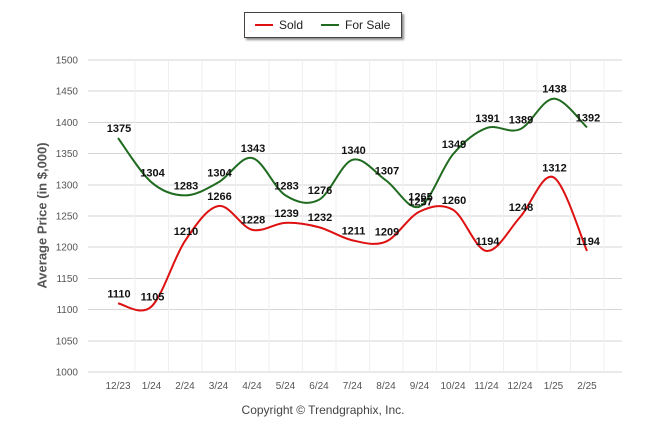 The image size is (646, 434). Describe the element at coordinates (117, 386) in the screenshot. I see `x-tick-label: 12/23` at that location.